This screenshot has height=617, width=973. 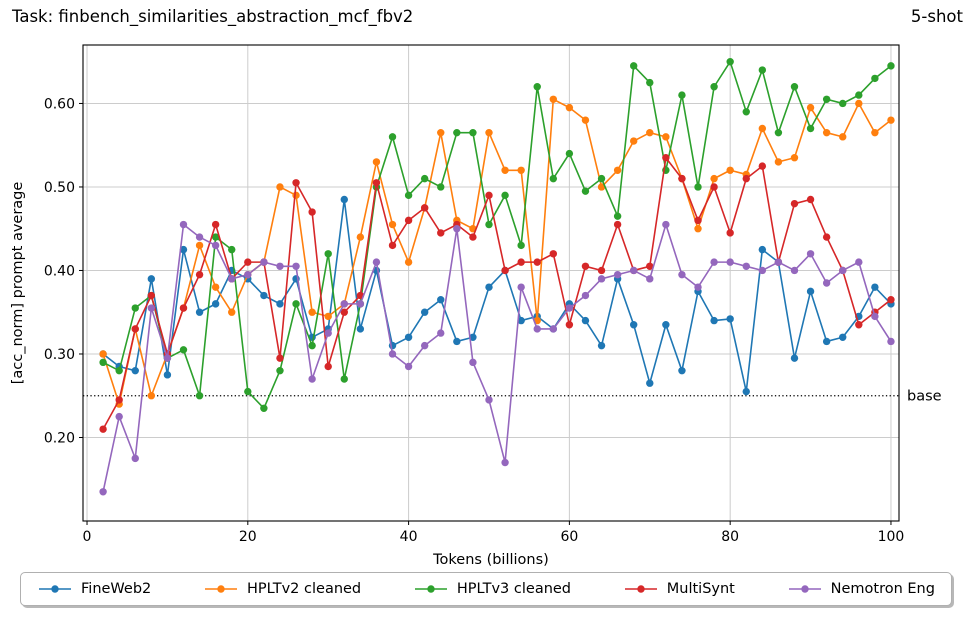 I want to click on y-tick-label: 0.40, so click(x=59, y=271).